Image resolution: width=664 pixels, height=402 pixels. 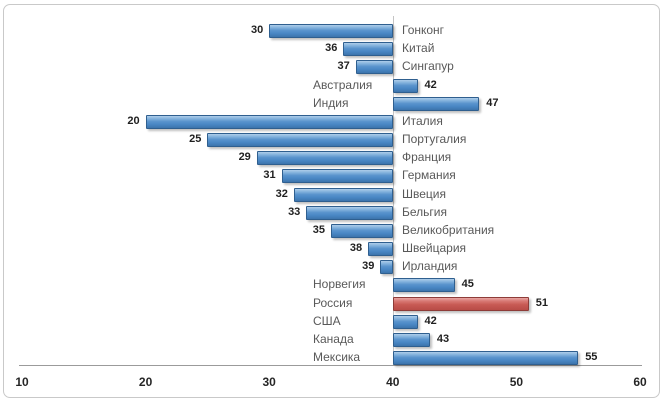 What do you see at coordinates (257, 30) in the screenshot?
I see `value-label: 30` at bounding box center [257, 30].